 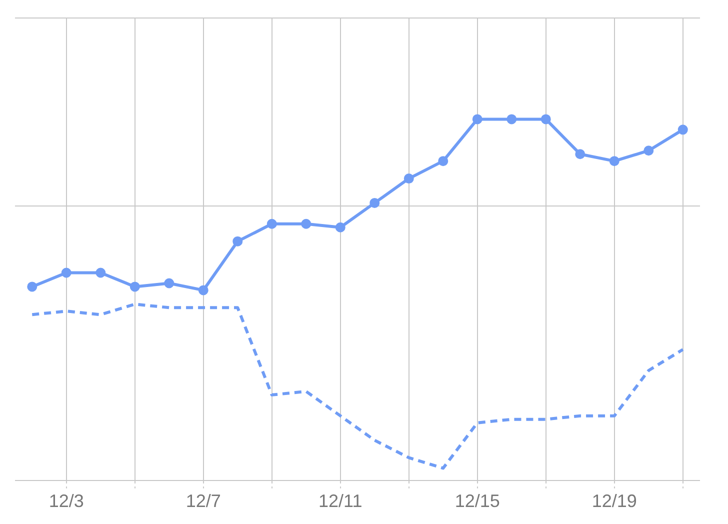 I want to click on x-tick-label: 12/15, so click(x=477, y=501).